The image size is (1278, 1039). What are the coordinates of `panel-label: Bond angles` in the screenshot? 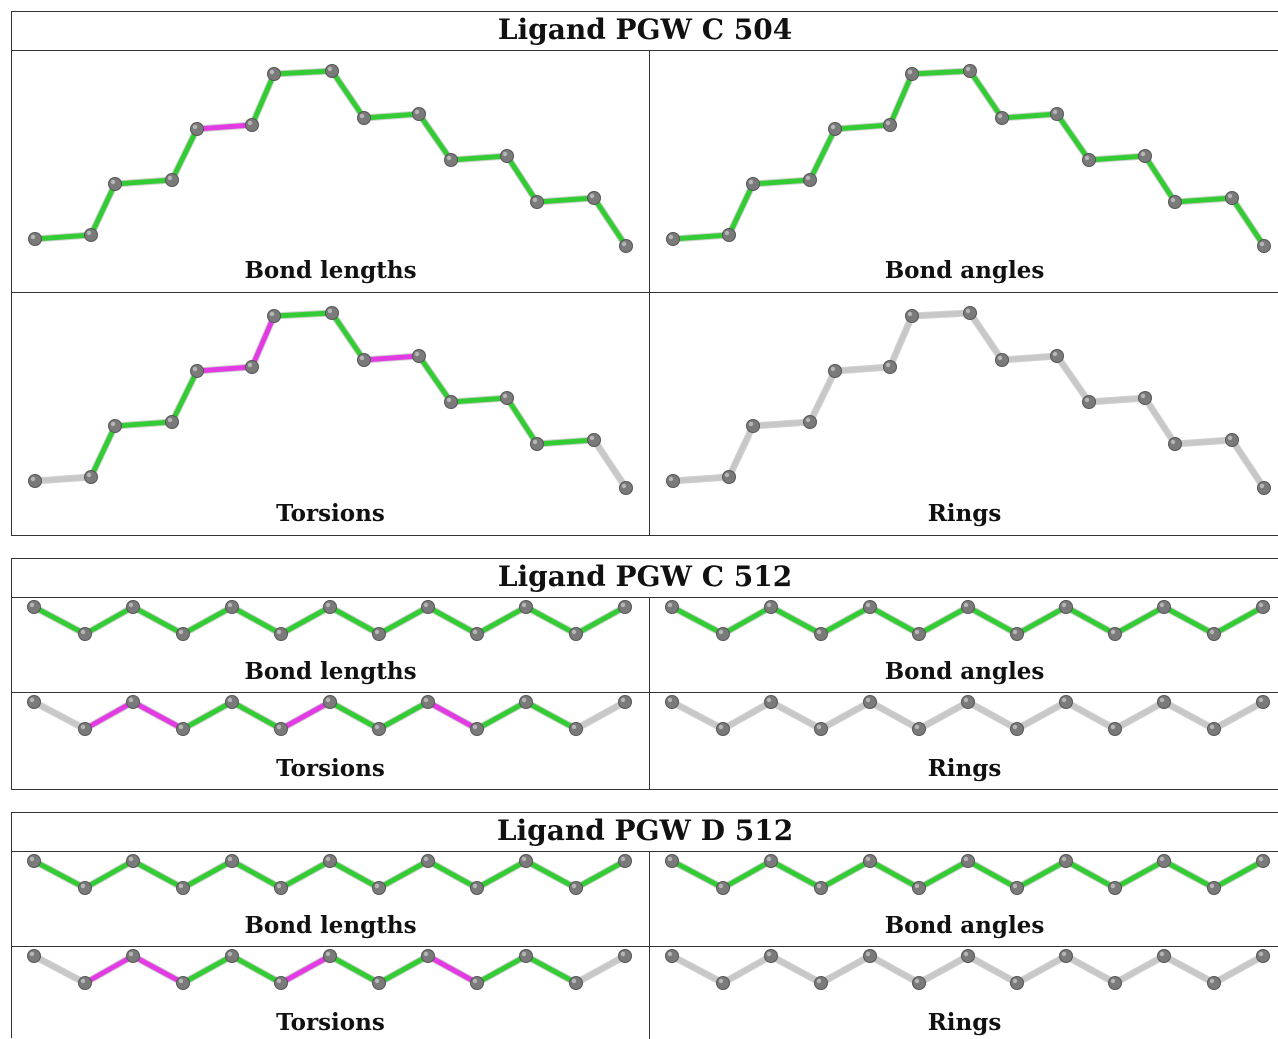 It's located at (964, 925).